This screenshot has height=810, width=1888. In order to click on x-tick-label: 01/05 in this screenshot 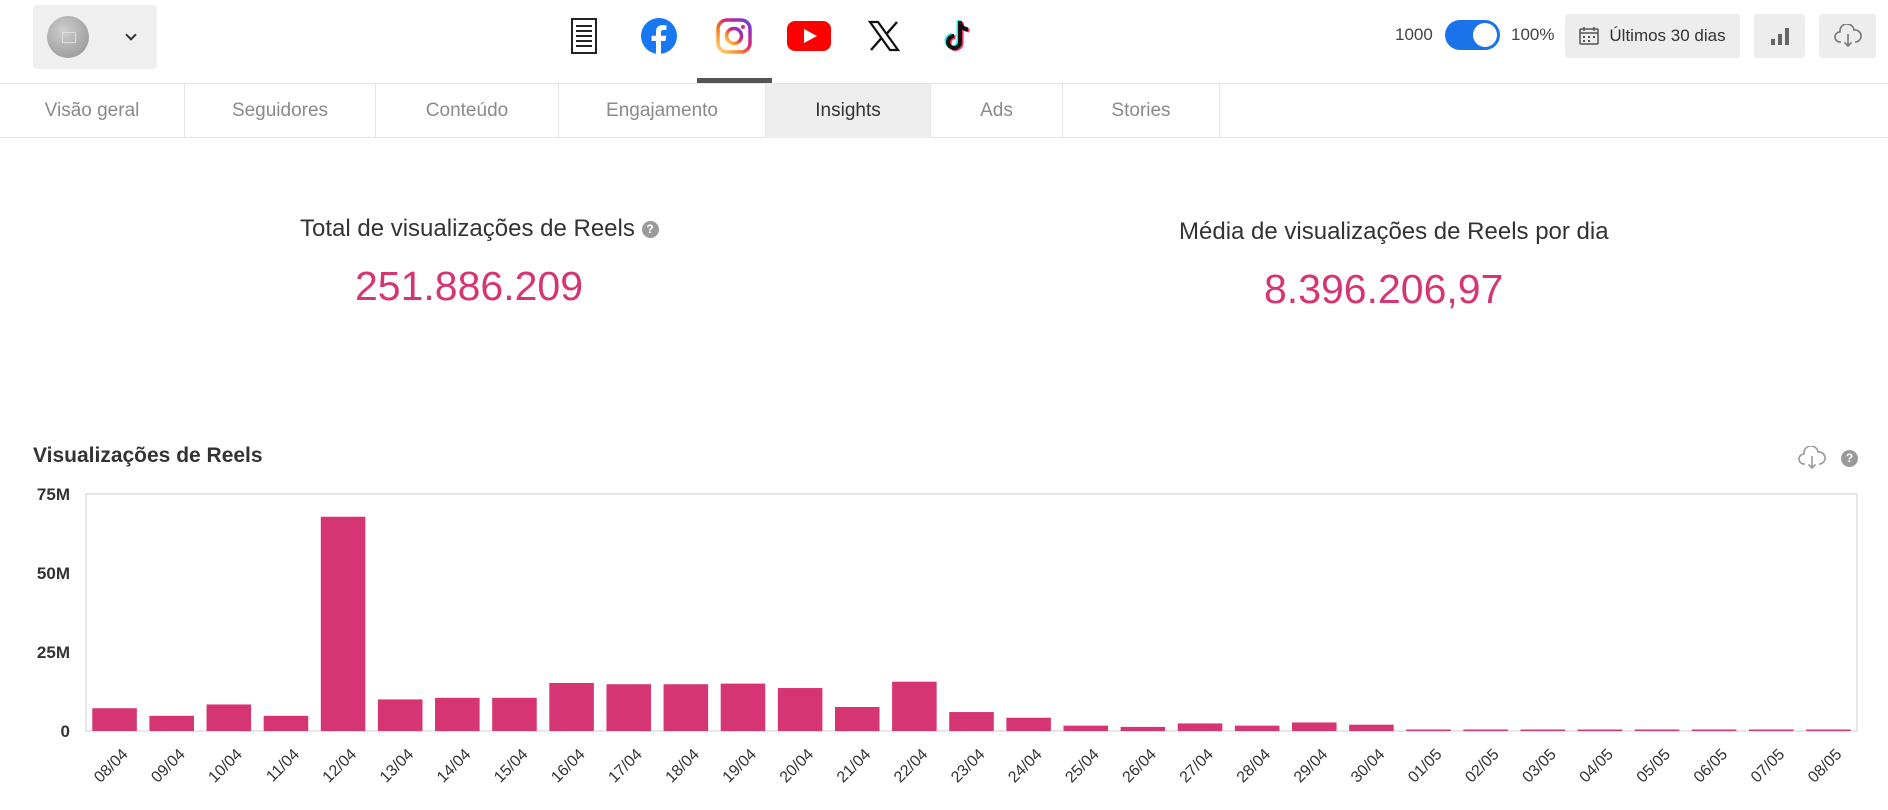, I will do `click(1425, 766)`.